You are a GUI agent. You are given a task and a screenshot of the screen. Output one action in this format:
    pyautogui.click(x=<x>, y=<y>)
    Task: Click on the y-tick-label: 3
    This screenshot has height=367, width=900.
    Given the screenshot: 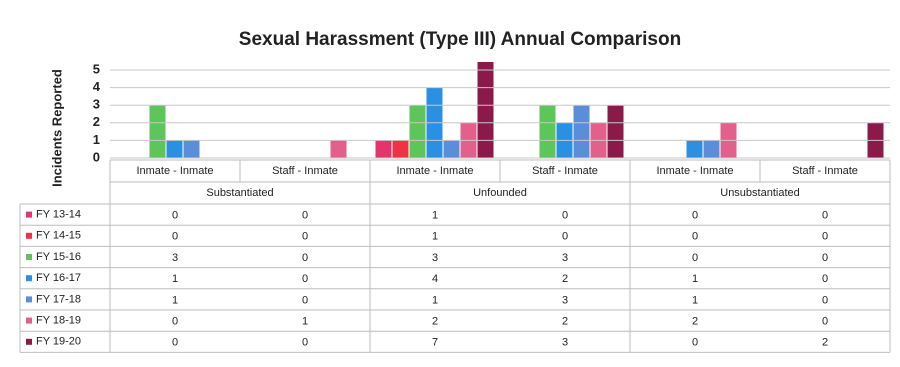 What is the action you would take?
    pyautogui.click(x=96, y=104)
    